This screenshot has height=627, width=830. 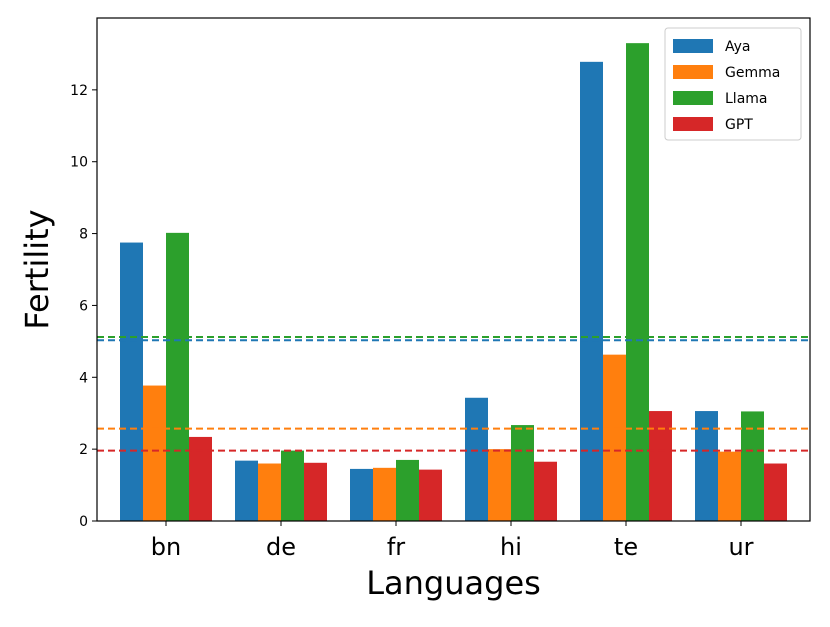 I want to click on y-tick-label-8: 8, so click(x=83, y=235).